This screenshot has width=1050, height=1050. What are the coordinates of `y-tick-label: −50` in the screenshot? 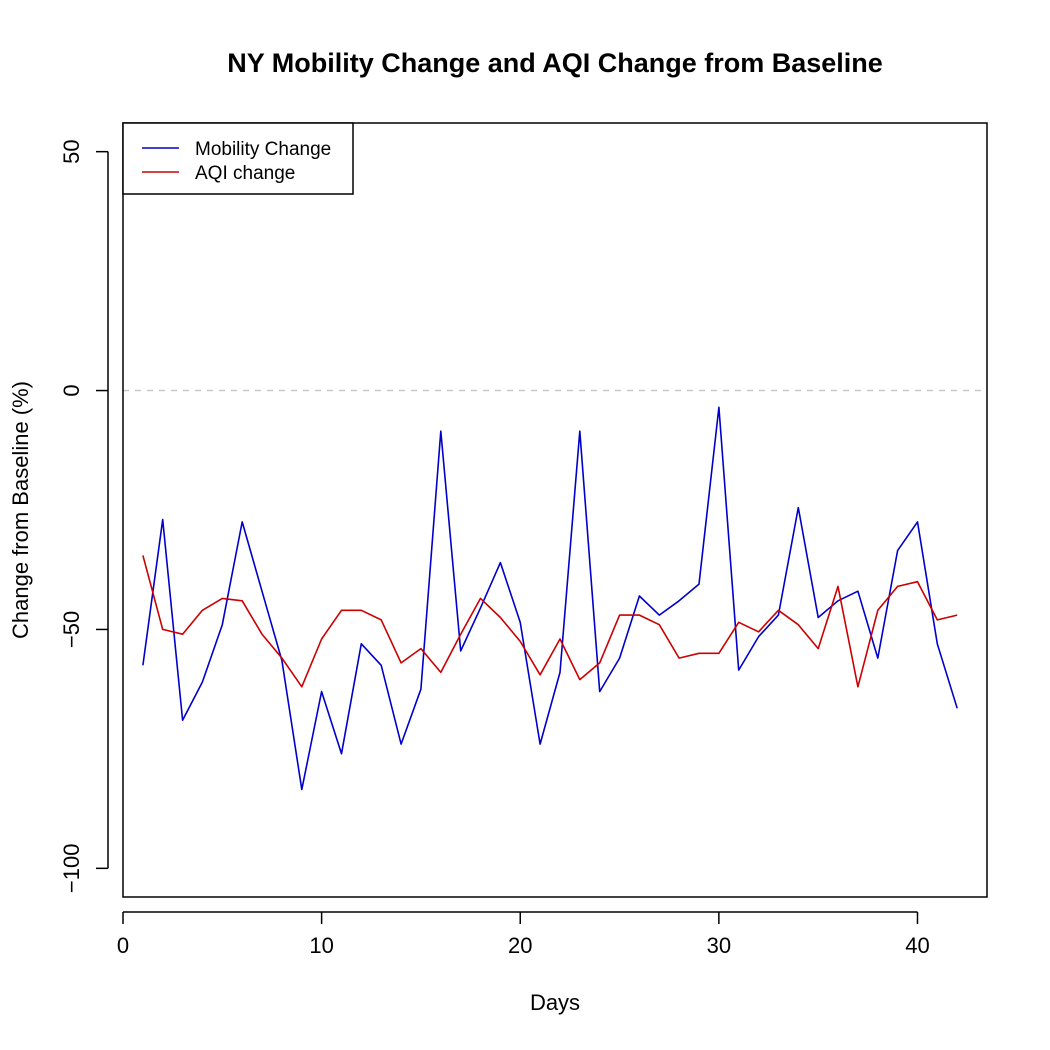 It's located at (71, 629).